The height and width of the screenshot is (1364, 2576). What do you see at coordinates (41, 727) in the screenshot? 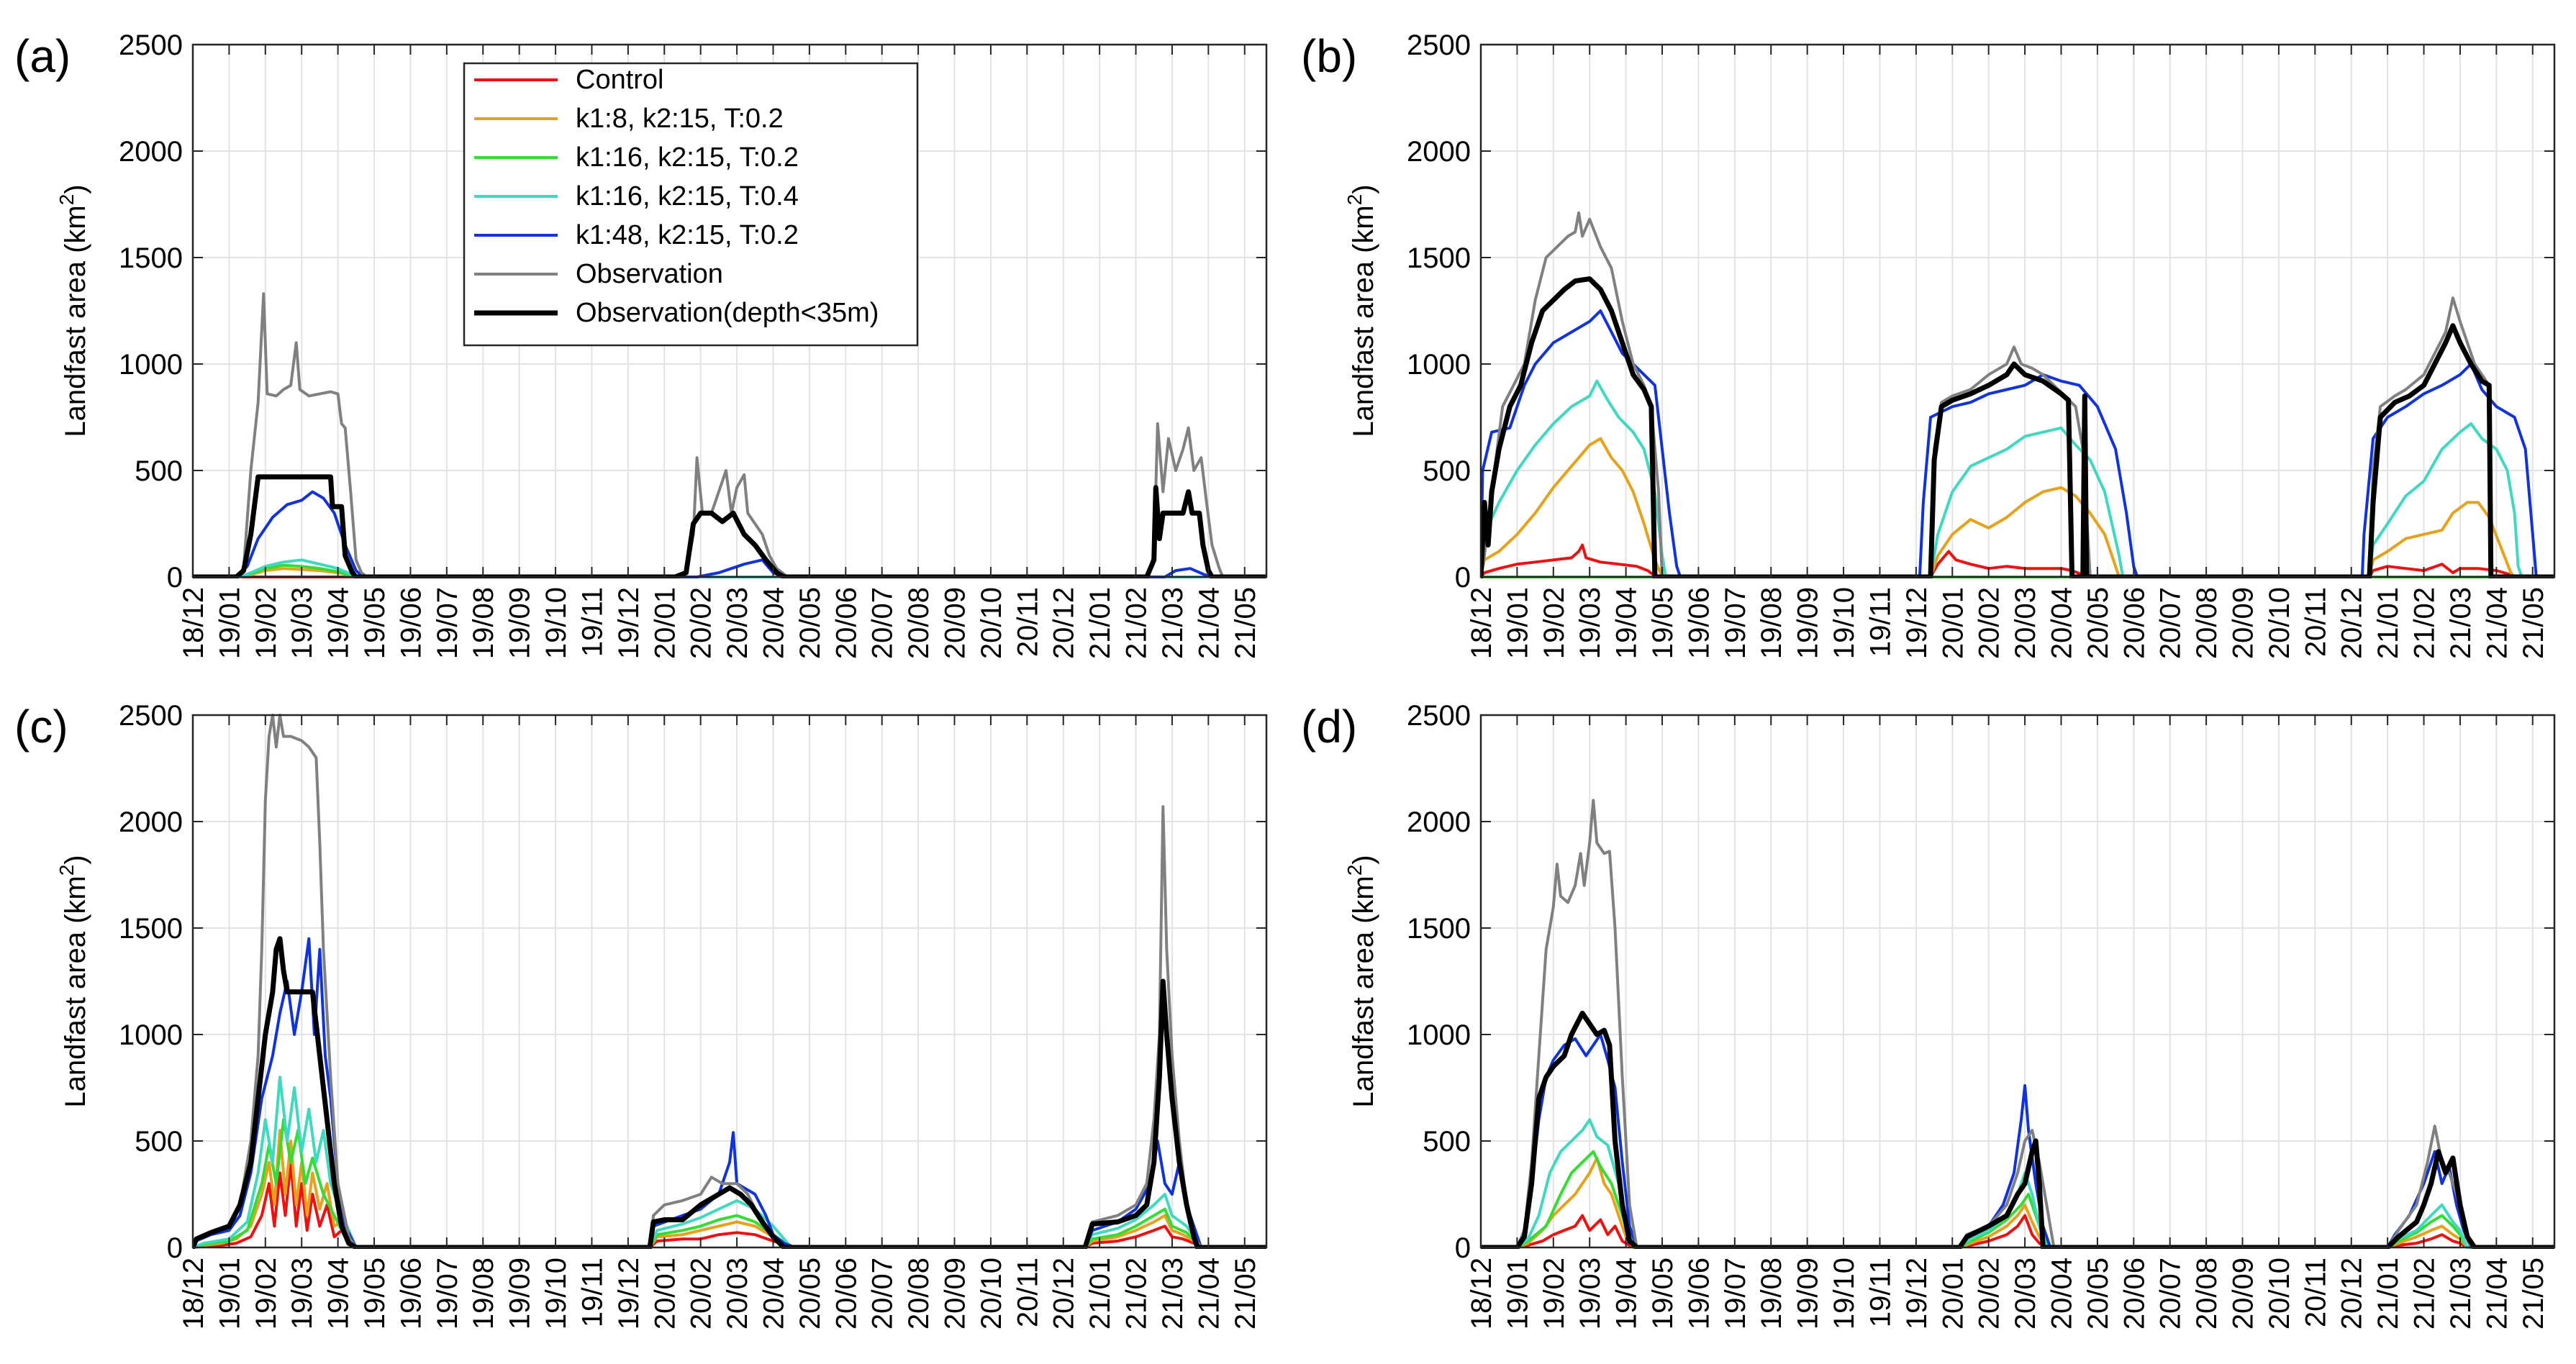
I see `panel-label: (c)` at bounding box center [41, 727].